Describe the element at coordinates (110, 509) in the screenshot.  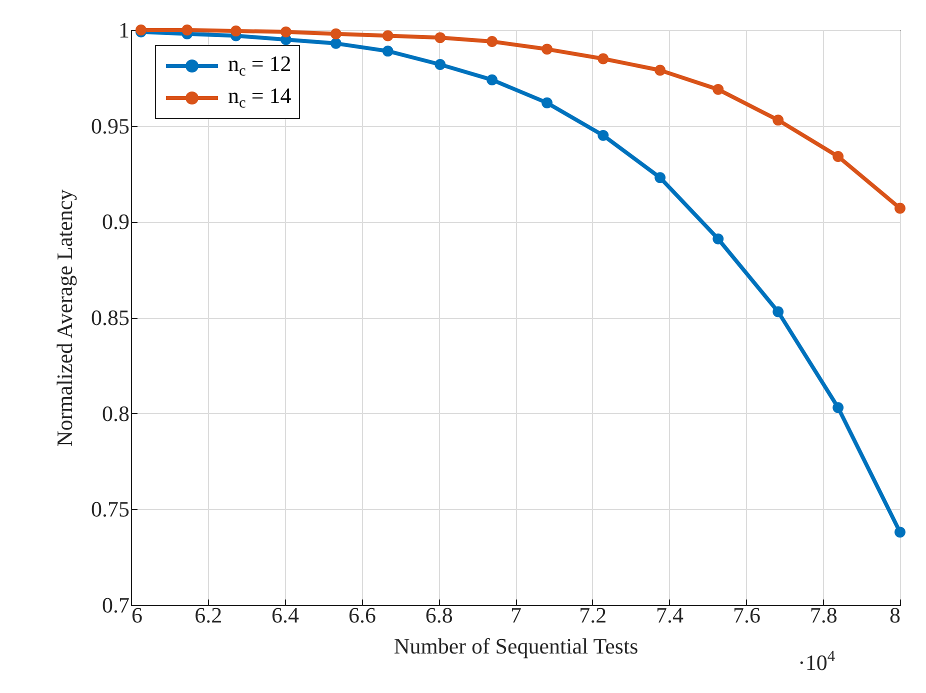
I see `y-tick-label: 0.75` at that location.